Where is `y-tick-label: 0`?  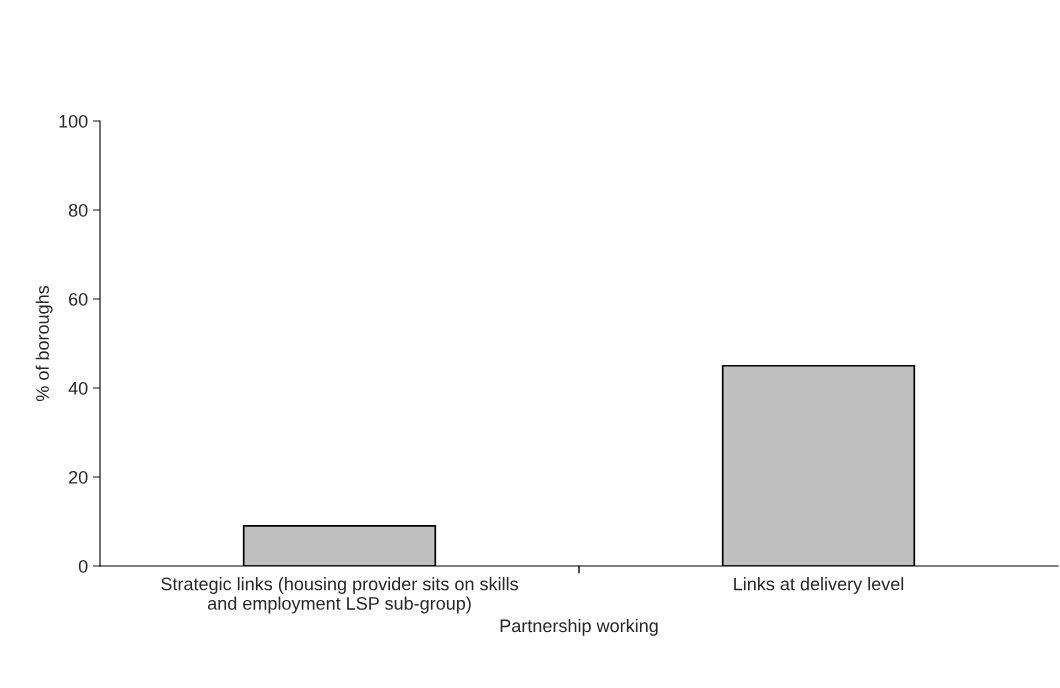 y-tick-label: 0 is located at coordinates (83, 566).